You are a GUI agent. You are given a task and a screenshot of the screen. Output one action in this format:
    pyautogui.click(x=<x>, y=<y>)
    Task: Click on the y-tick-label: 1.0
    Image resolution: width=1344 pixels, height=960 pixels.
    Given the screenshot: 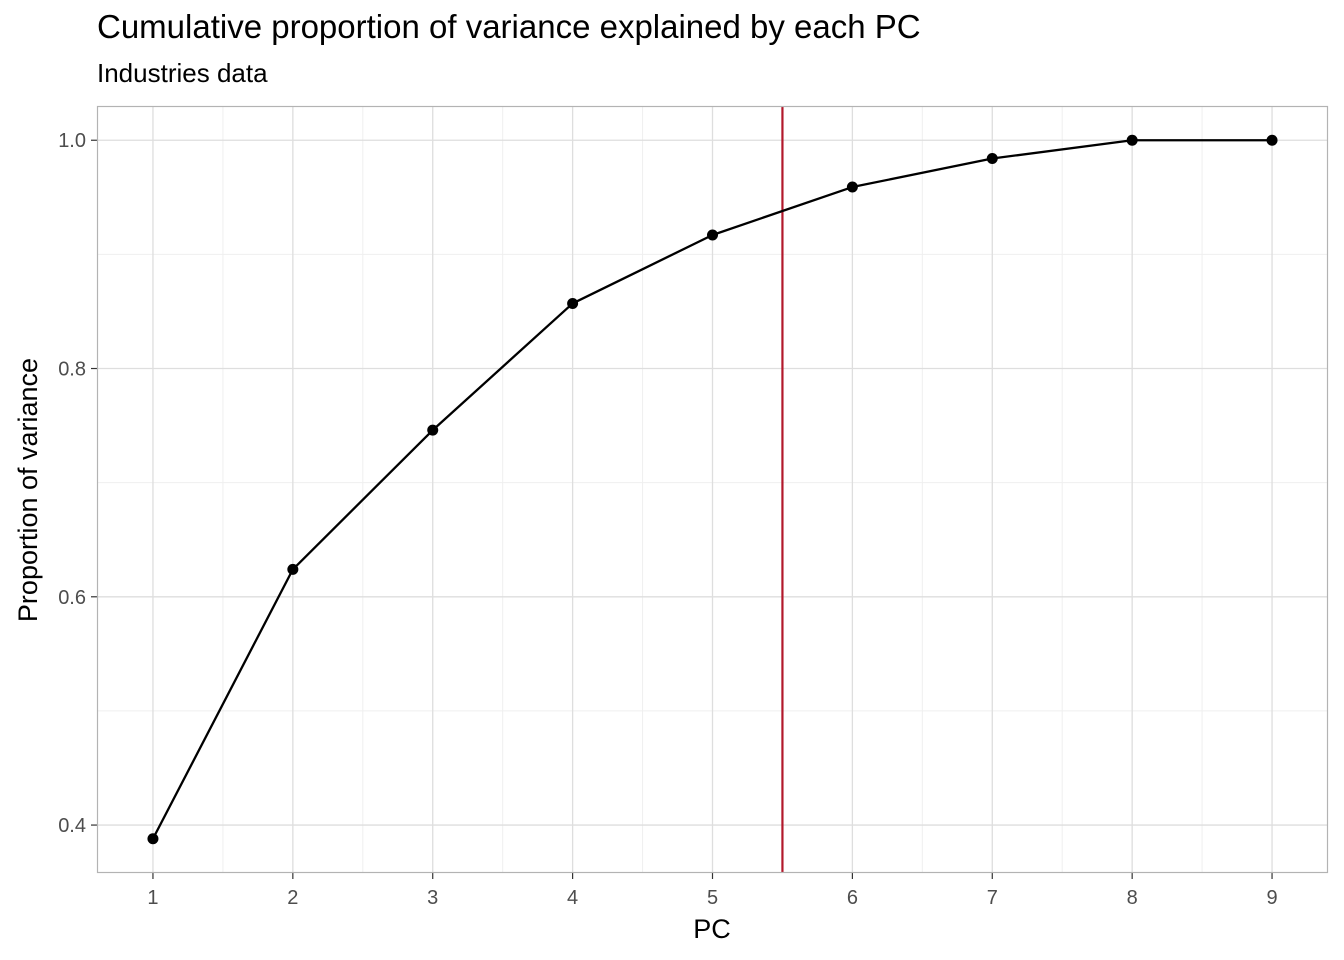 What is the action you would take?
    pyautogui.click(x=72, y=141)
    